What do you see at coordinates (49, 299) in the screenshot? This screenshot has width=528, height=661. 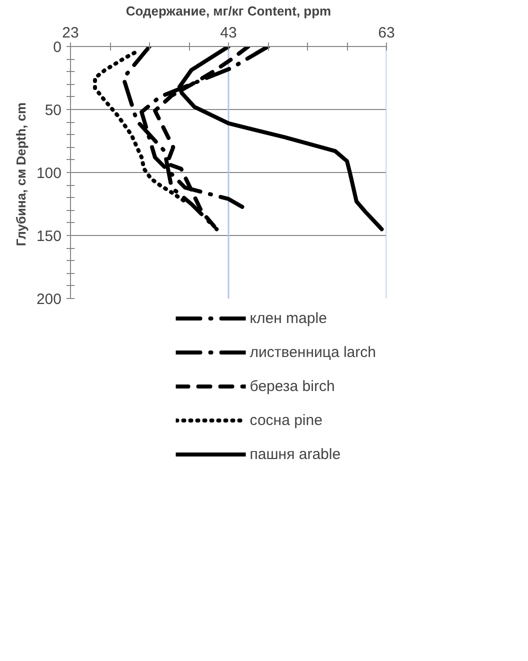 I see `y-tick-label: 200` at bounding box center [49, 299].